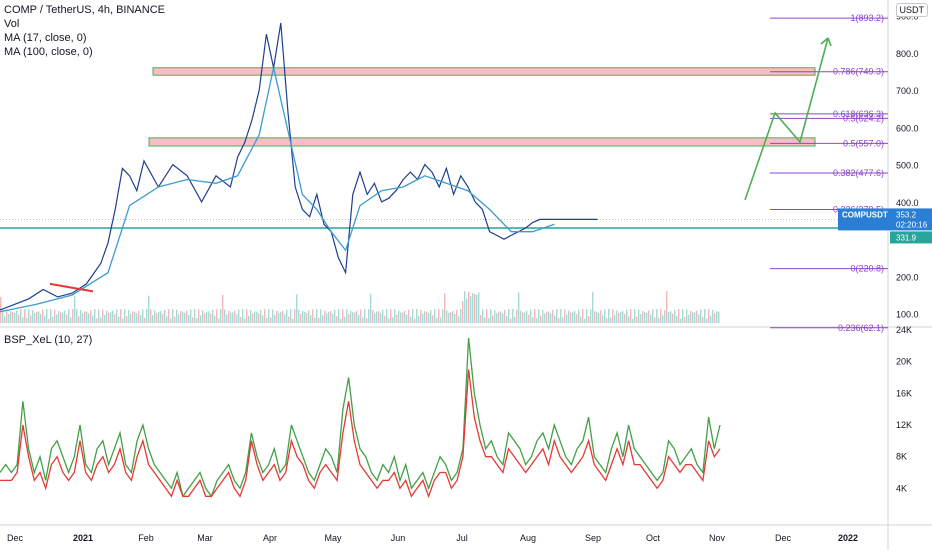 The width and height of the screenshot is (932, 555). Describe the element at coordinates (863, 118) in the screenshot. I see `fib-level-label: 0.5(624.2)` at that location.